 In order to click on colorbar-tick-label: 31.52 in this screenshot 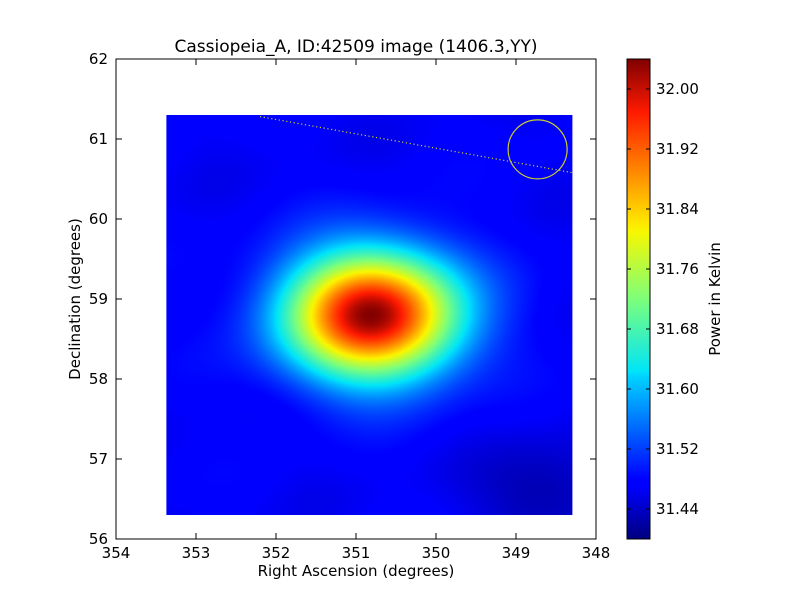, I will do `click(677, 449)`.